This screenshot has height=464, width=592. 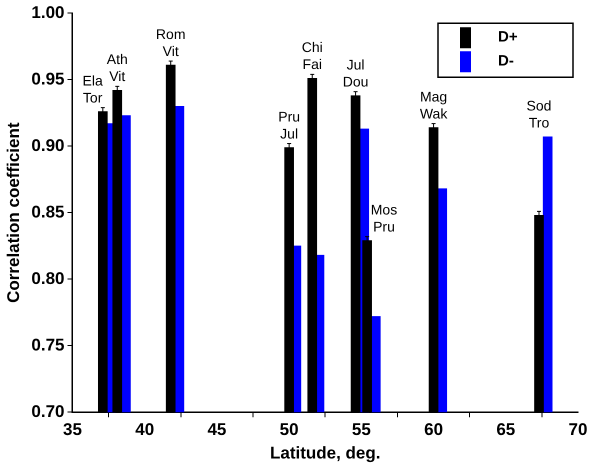 What do you see at coordinates (144, 430) in the screenshot?
I see `x-tick-label: 40` at bounding box center [144, 430].